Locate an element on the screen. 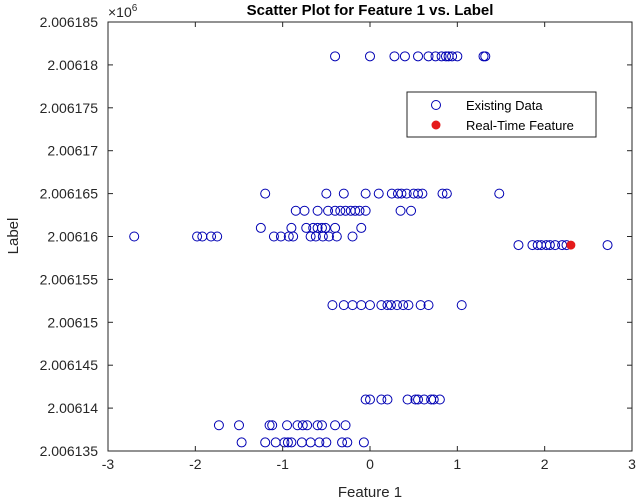 The width and height of the screenshot is (640, 504). y-axis-exponent: ×10⁶ is located at coordinates (123, 11).